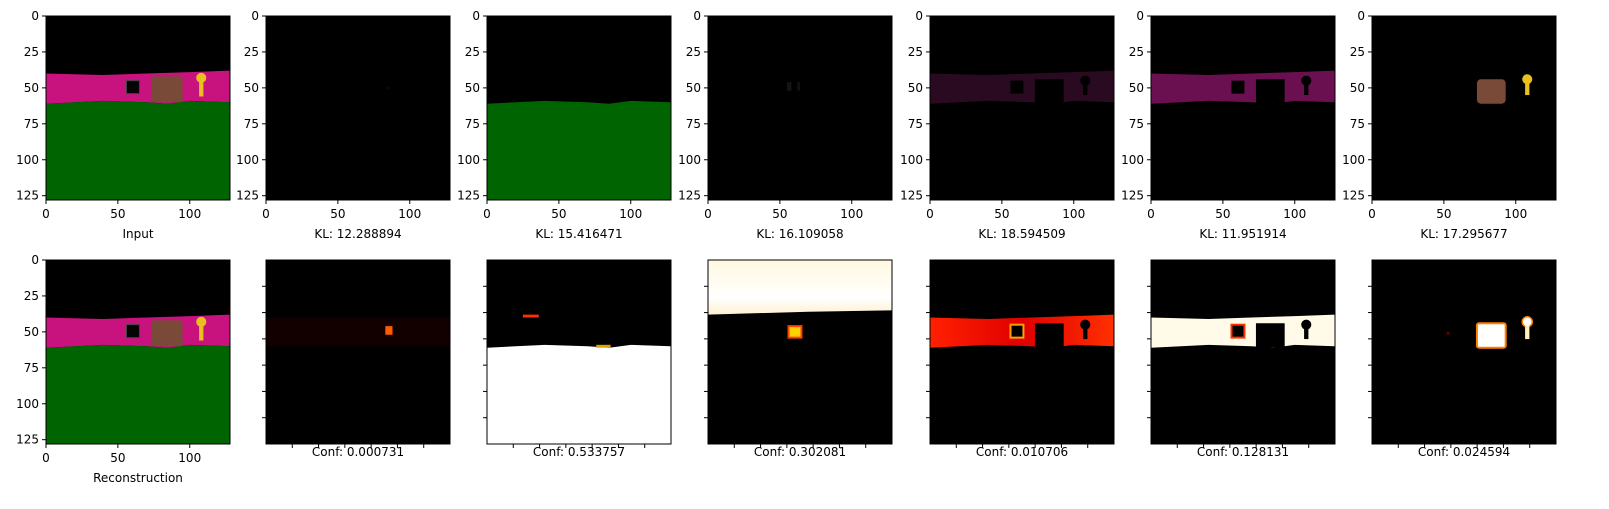 The image size is (1609, 509). Describe the element at coordinates (1463, 234) in the screenshot. I see `panel-label: KL: 17.295677` at that location.